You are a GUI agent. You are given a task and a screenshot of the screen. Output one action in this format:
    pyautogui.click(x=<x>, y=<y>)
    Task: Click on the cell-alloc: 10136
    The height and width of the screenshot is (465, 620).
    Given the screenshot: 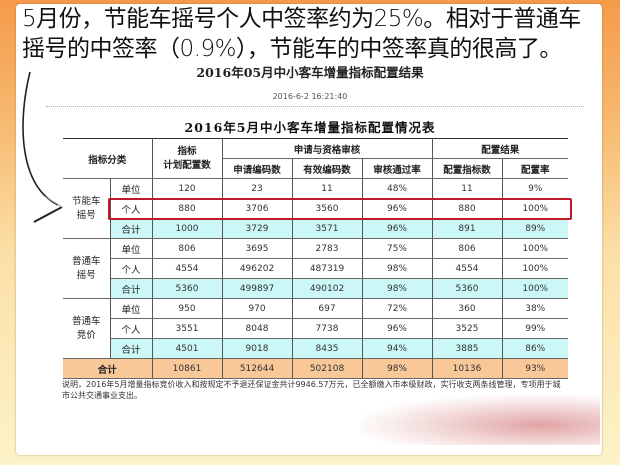 What is the action you would take?
    pyautogui.click(x=467, y=368)
    